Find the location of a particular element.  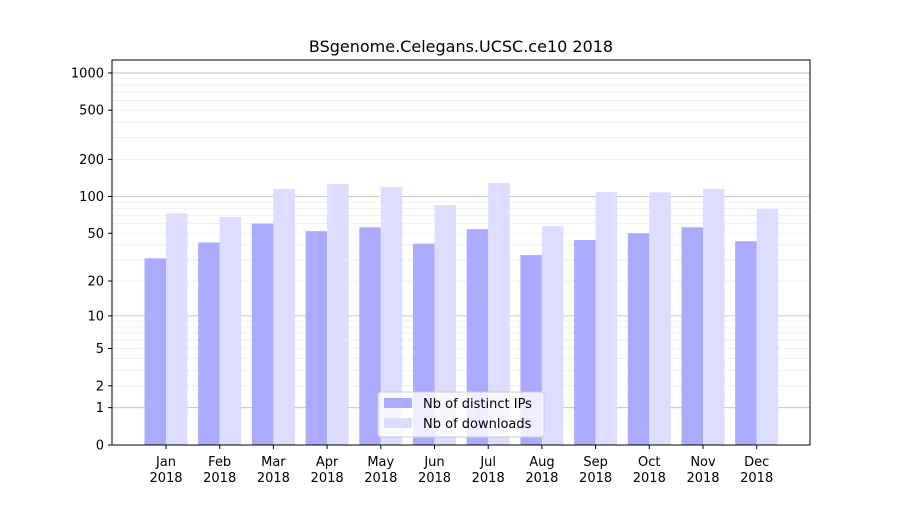

legend-box is located at coordinates (461, 414).